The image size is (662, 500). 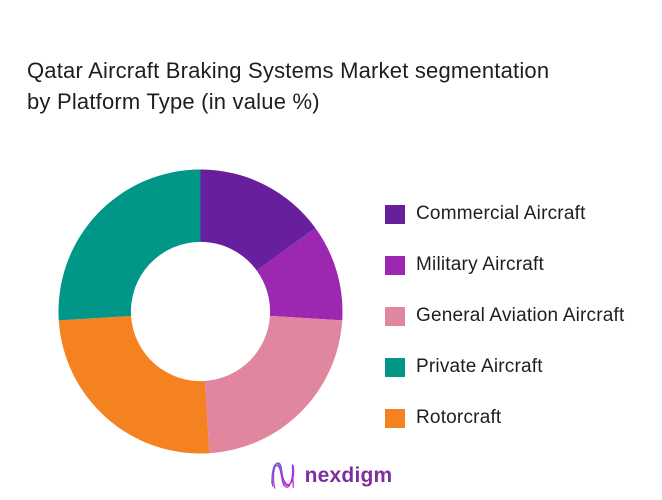 I want to click on donut-slice-rotorcraft, so click(x=134, y=384).